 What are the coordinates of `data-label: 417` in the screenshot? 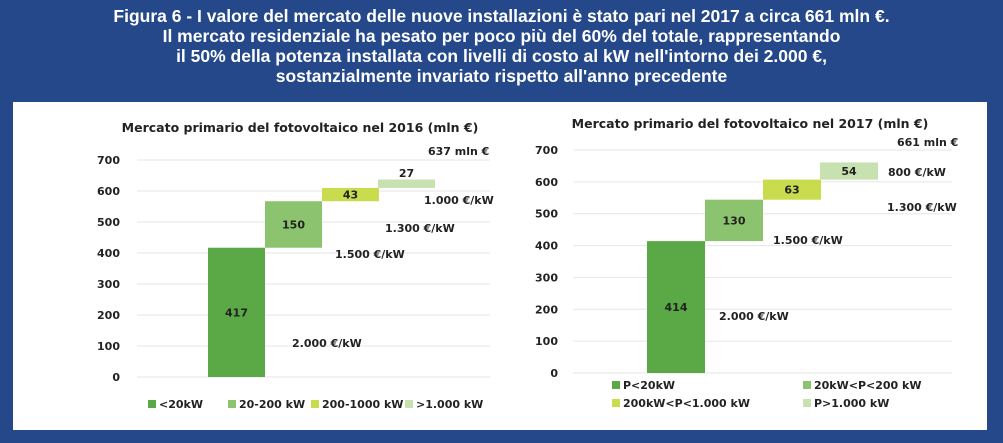 It's located at (236, 312).